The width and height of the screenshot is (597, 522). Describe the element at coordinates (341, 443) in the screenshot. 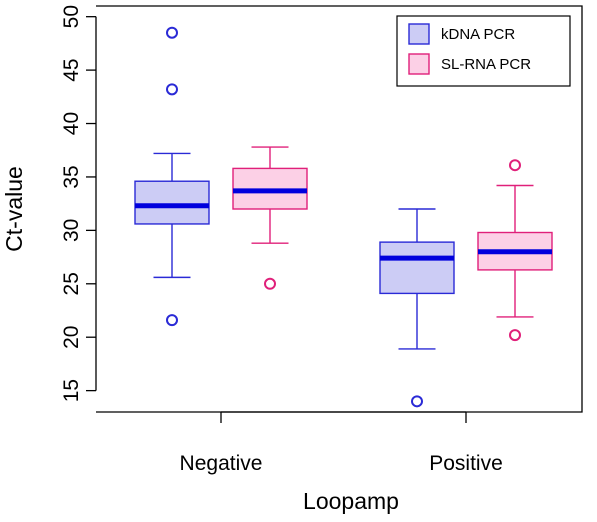

I see `x-axis: Negative Positive` at that location.